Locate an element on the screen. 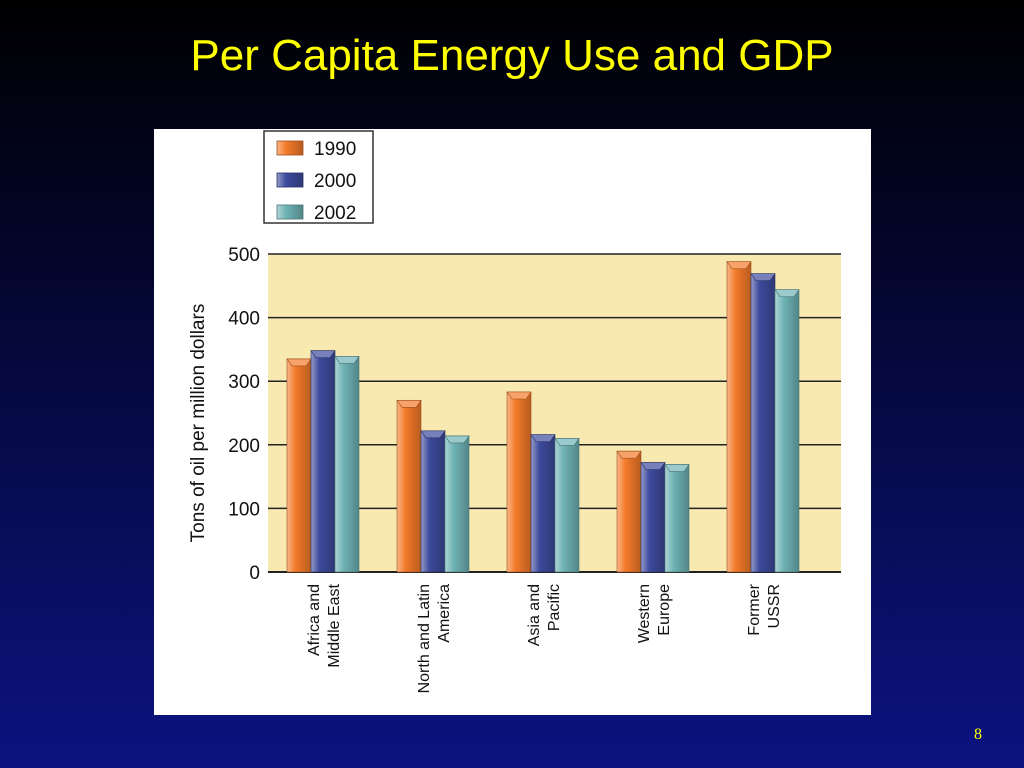 The width and height of the screenshot is (1024, 768). y-tick-label: 400 is located at coordinates (244, 319).